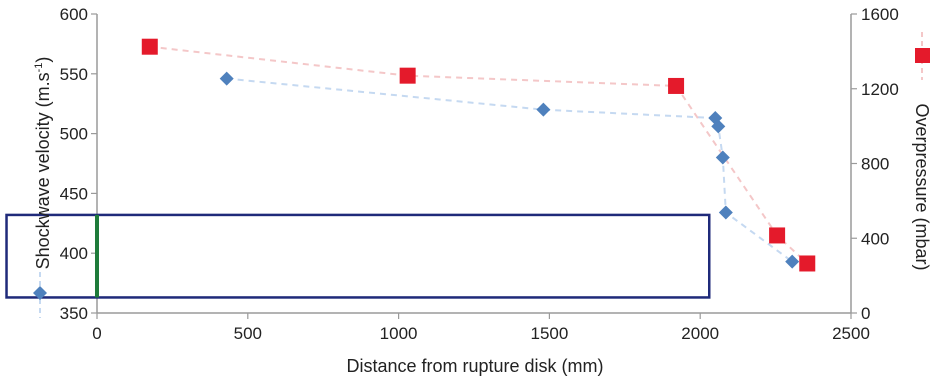  Describe the element at coordinates (875, 164) in the screenshot. I see `y-right-tick-label: 800` at that location.